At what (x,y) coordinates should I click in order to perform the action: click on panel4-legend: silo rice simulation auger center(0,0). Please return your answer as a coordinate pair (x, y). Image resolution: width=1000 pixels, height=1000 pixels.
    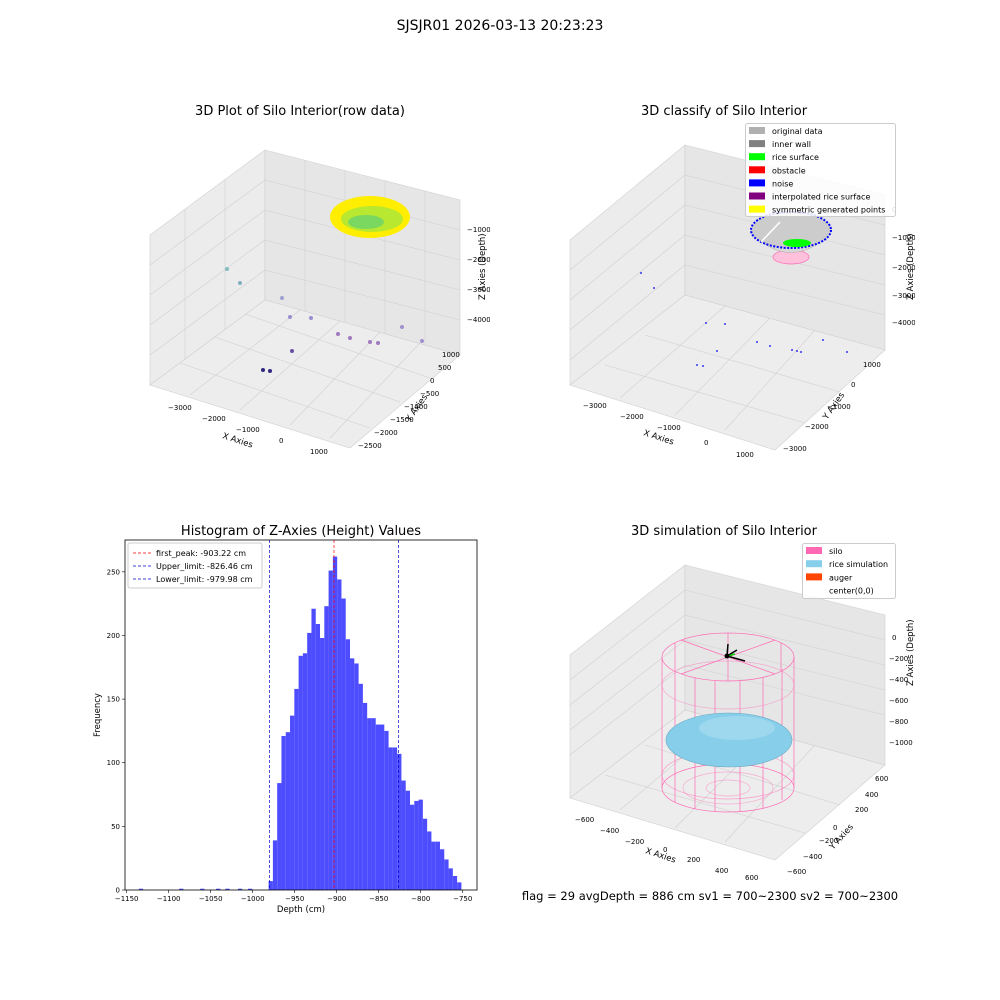
    Looking at the image, I should click on (849, 571).